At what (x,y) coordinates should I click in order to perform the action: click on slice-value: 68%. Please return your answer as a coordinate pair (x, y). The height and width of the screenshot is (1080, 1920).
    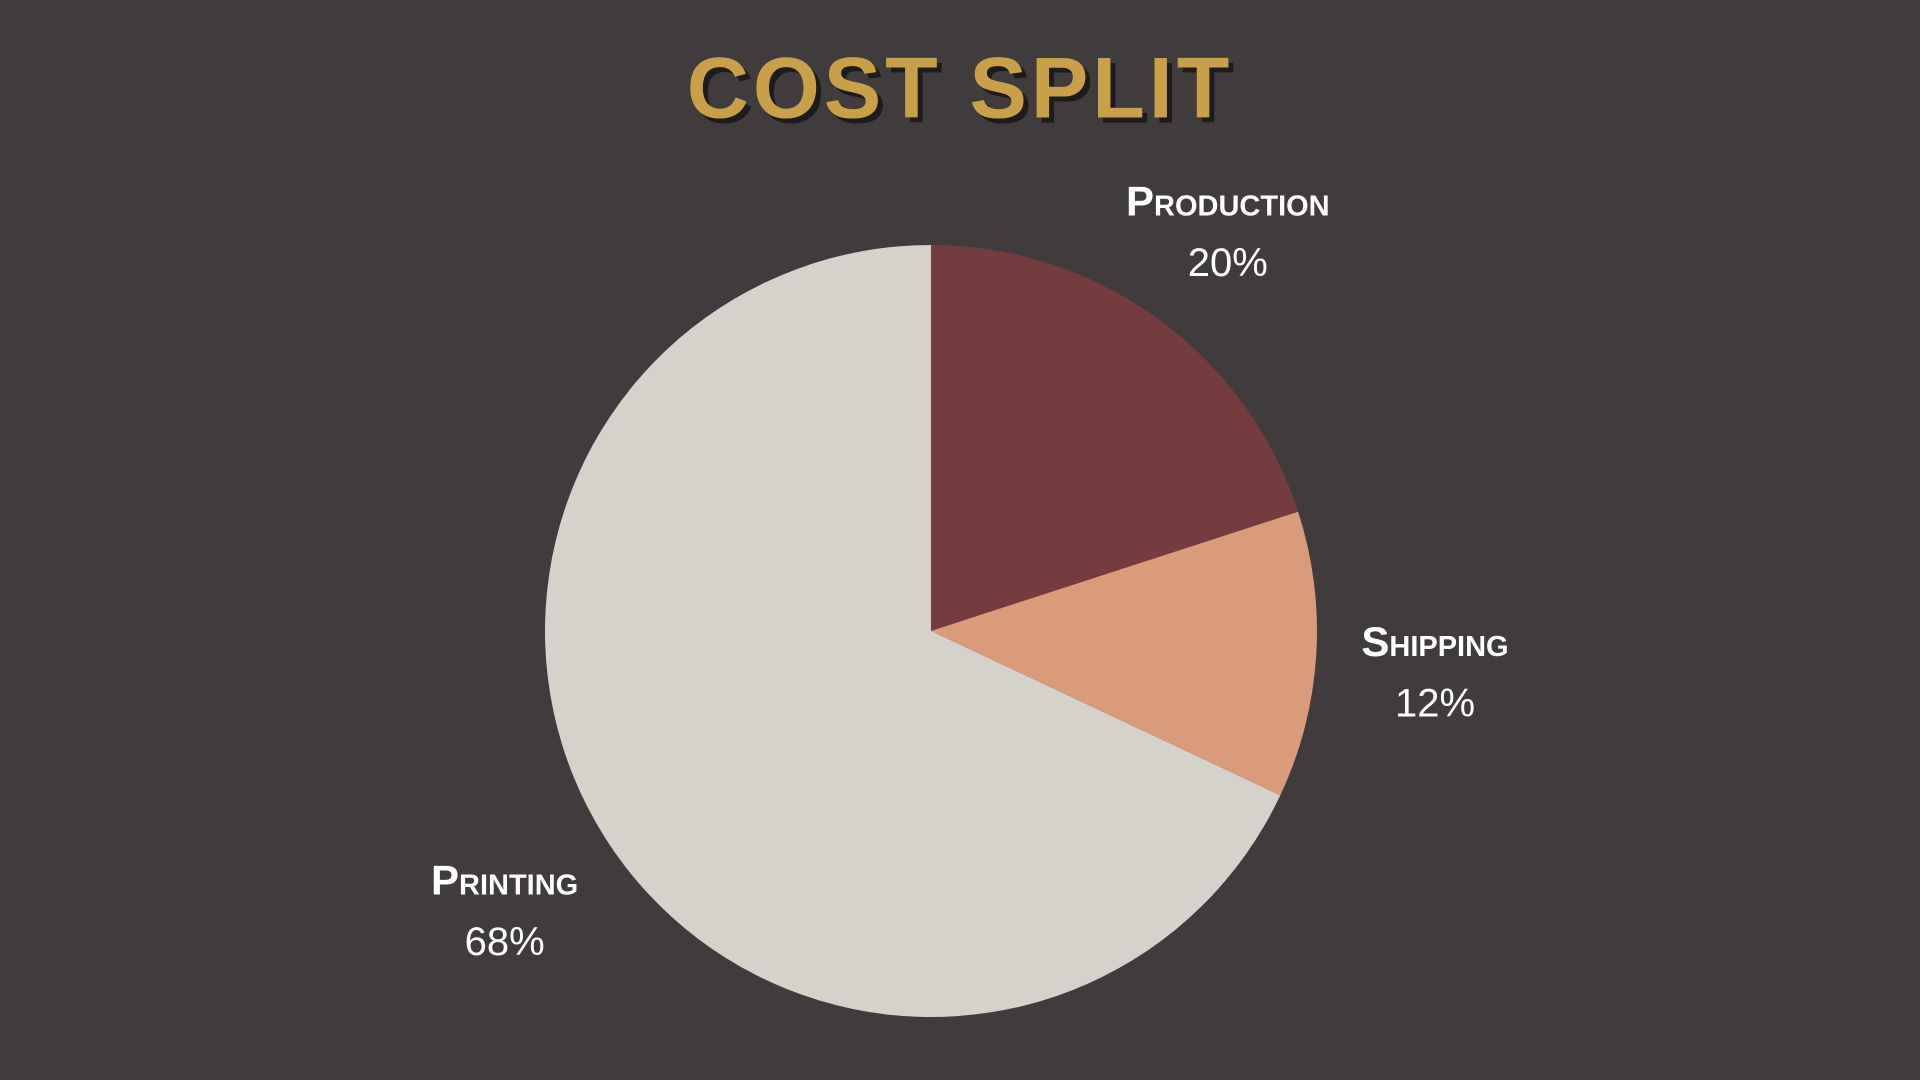
    Looking at the image, I should click on (505, 942).